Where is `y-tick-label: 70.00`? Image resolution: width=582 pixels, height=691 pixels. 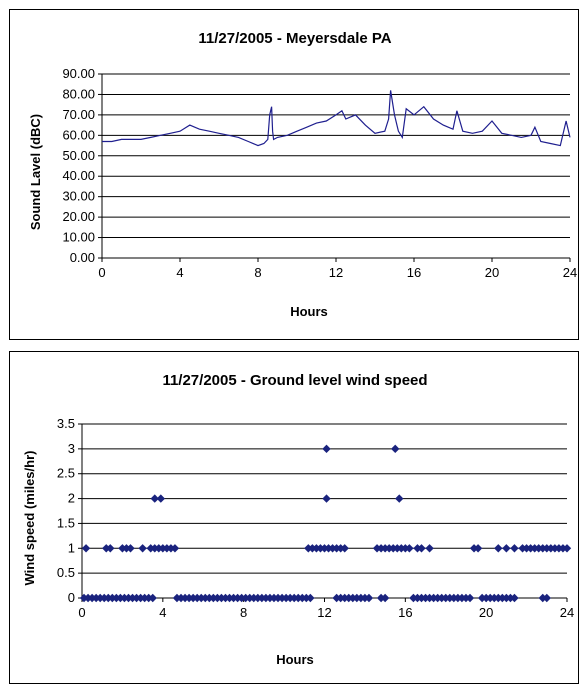 y-tick-label: 70.00 is located at coordinates (78, 114).